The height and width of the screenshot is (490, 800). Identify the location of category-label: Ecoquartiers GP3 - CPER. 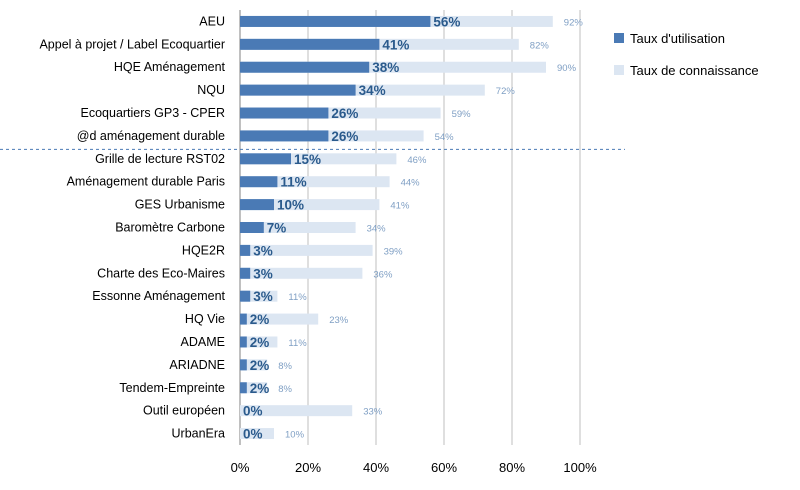
(153, 113).